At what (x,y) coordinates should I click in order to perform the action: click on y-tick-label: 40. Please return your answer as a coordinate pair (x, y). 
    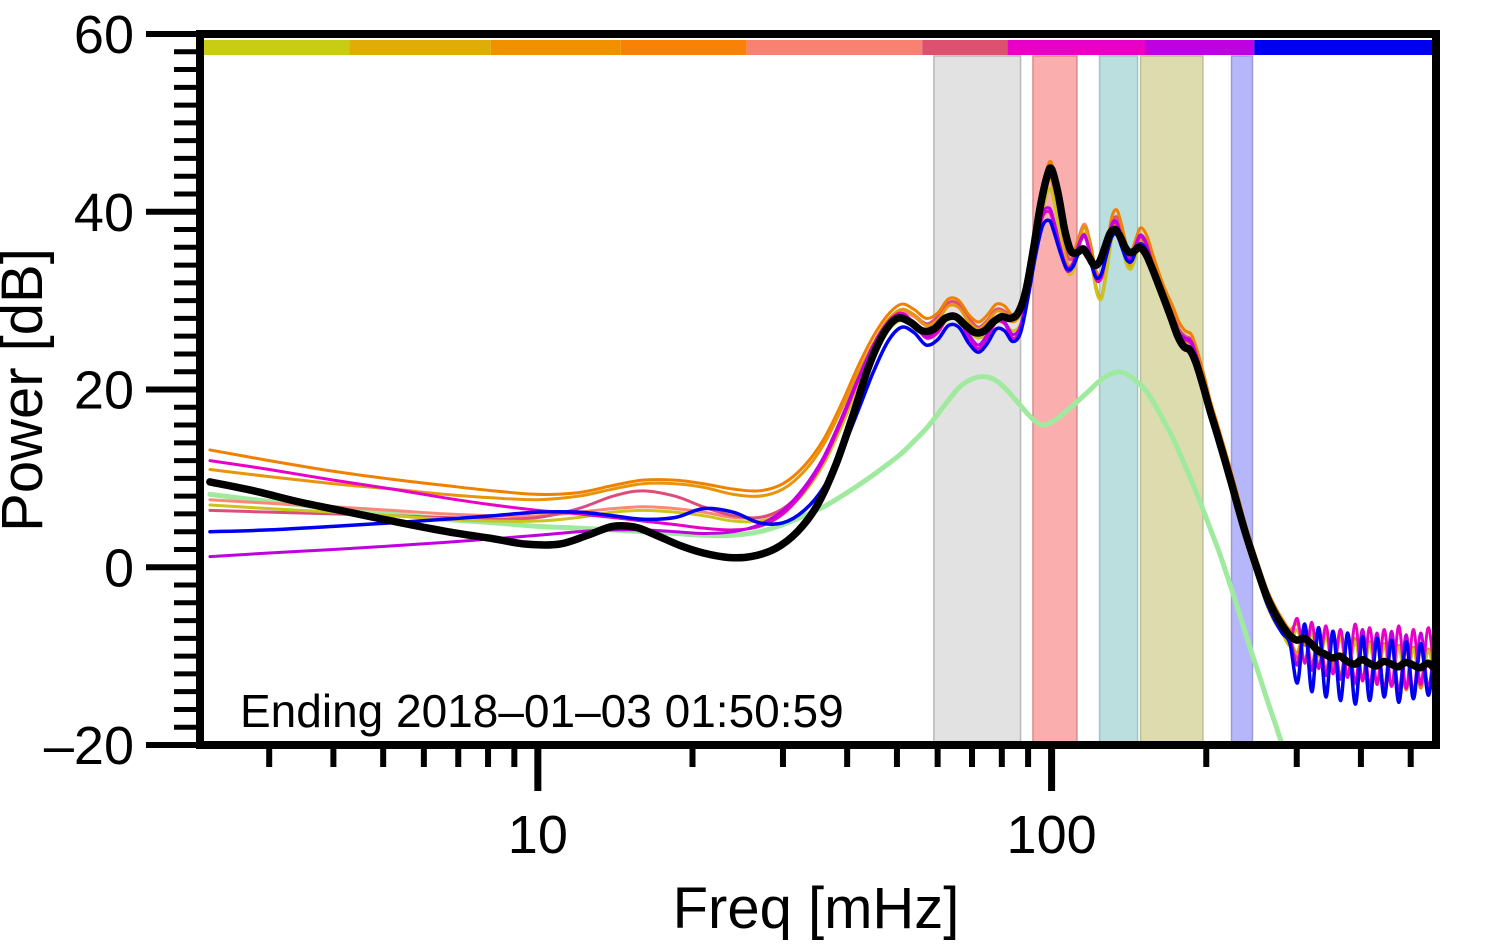
    Looking at the image, I should click on (104, 213).